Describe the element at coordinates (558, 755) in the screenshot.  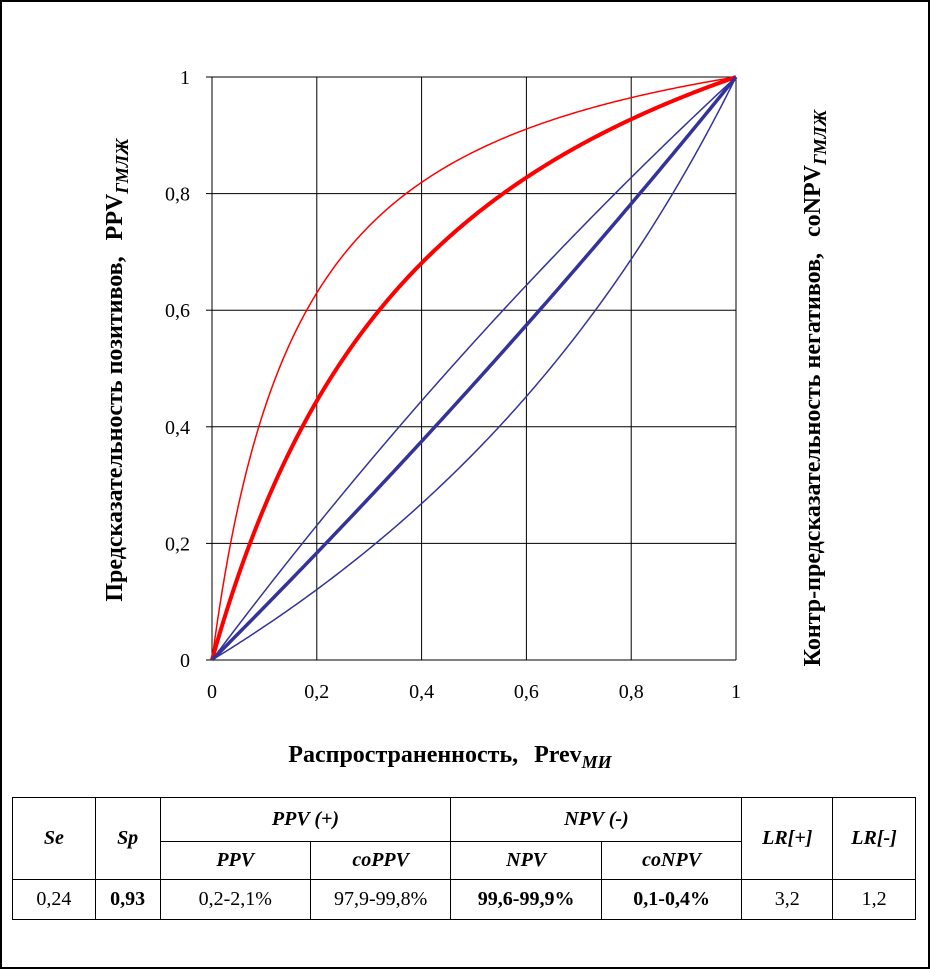
I see `x-axis-title-var: Prev` at that location.